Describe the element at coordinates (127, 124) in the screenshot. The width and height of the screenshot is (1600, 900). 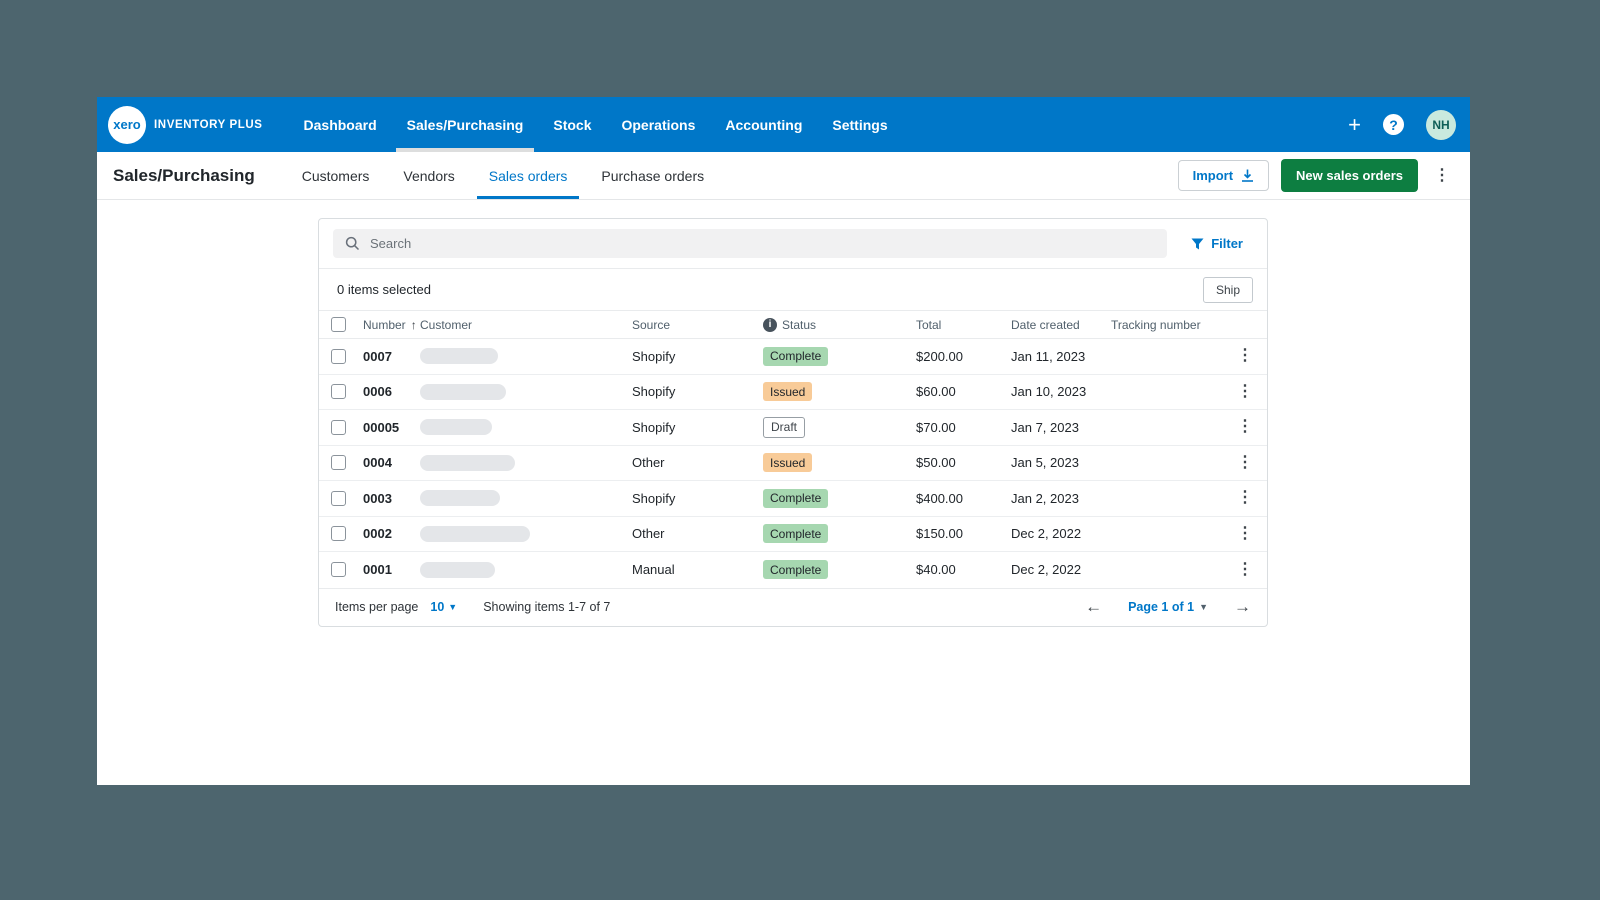
I see `xero-logo: xero` at that location.